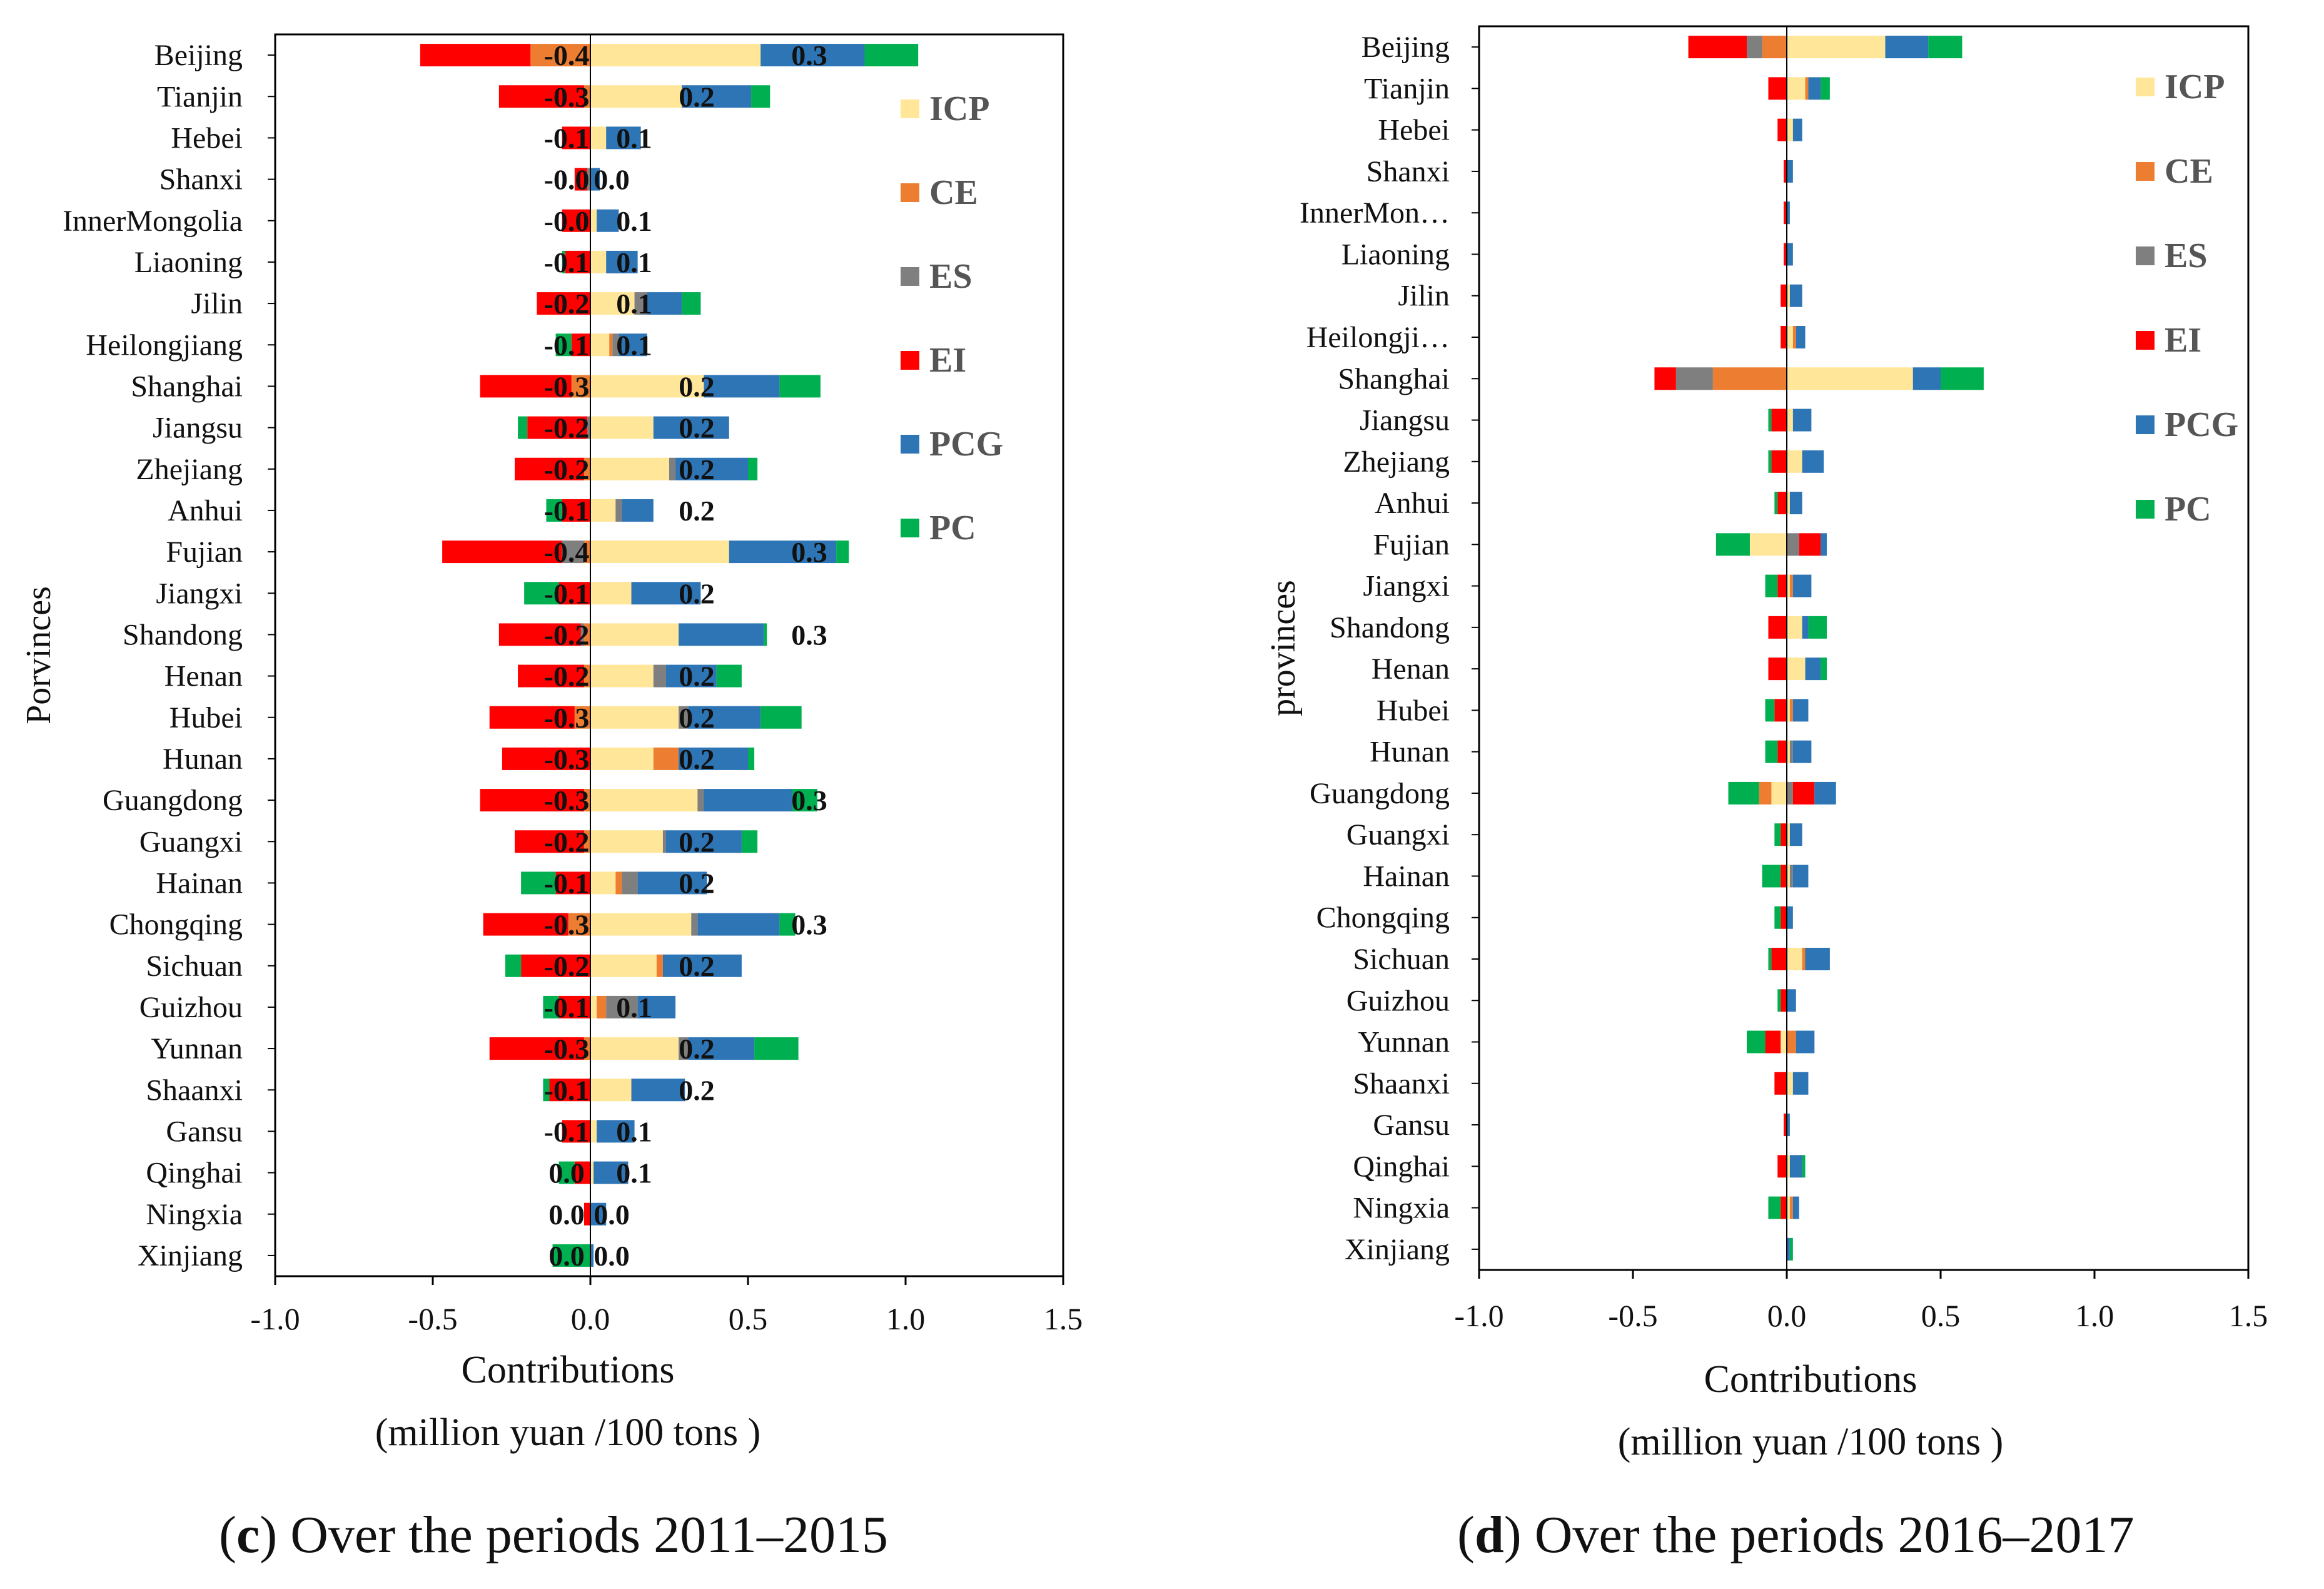 The width and height of the screenshot is (2324, 1589). Describe the element at coordinates (176, 925) in the screenshot. I see `category-label: Chongqing` at that location.